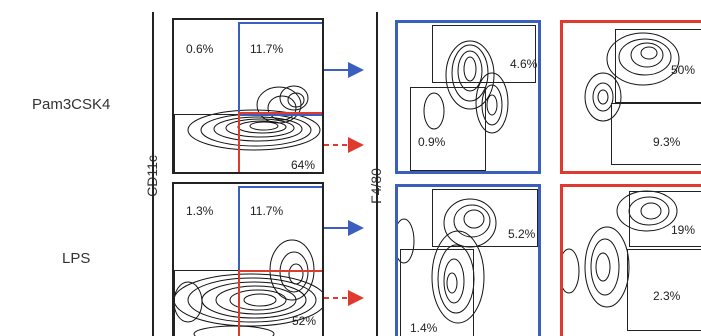 The height and width of the screenshot is (336, 701). I want to click on pct-lower: 1.4%, so click(424, 328).